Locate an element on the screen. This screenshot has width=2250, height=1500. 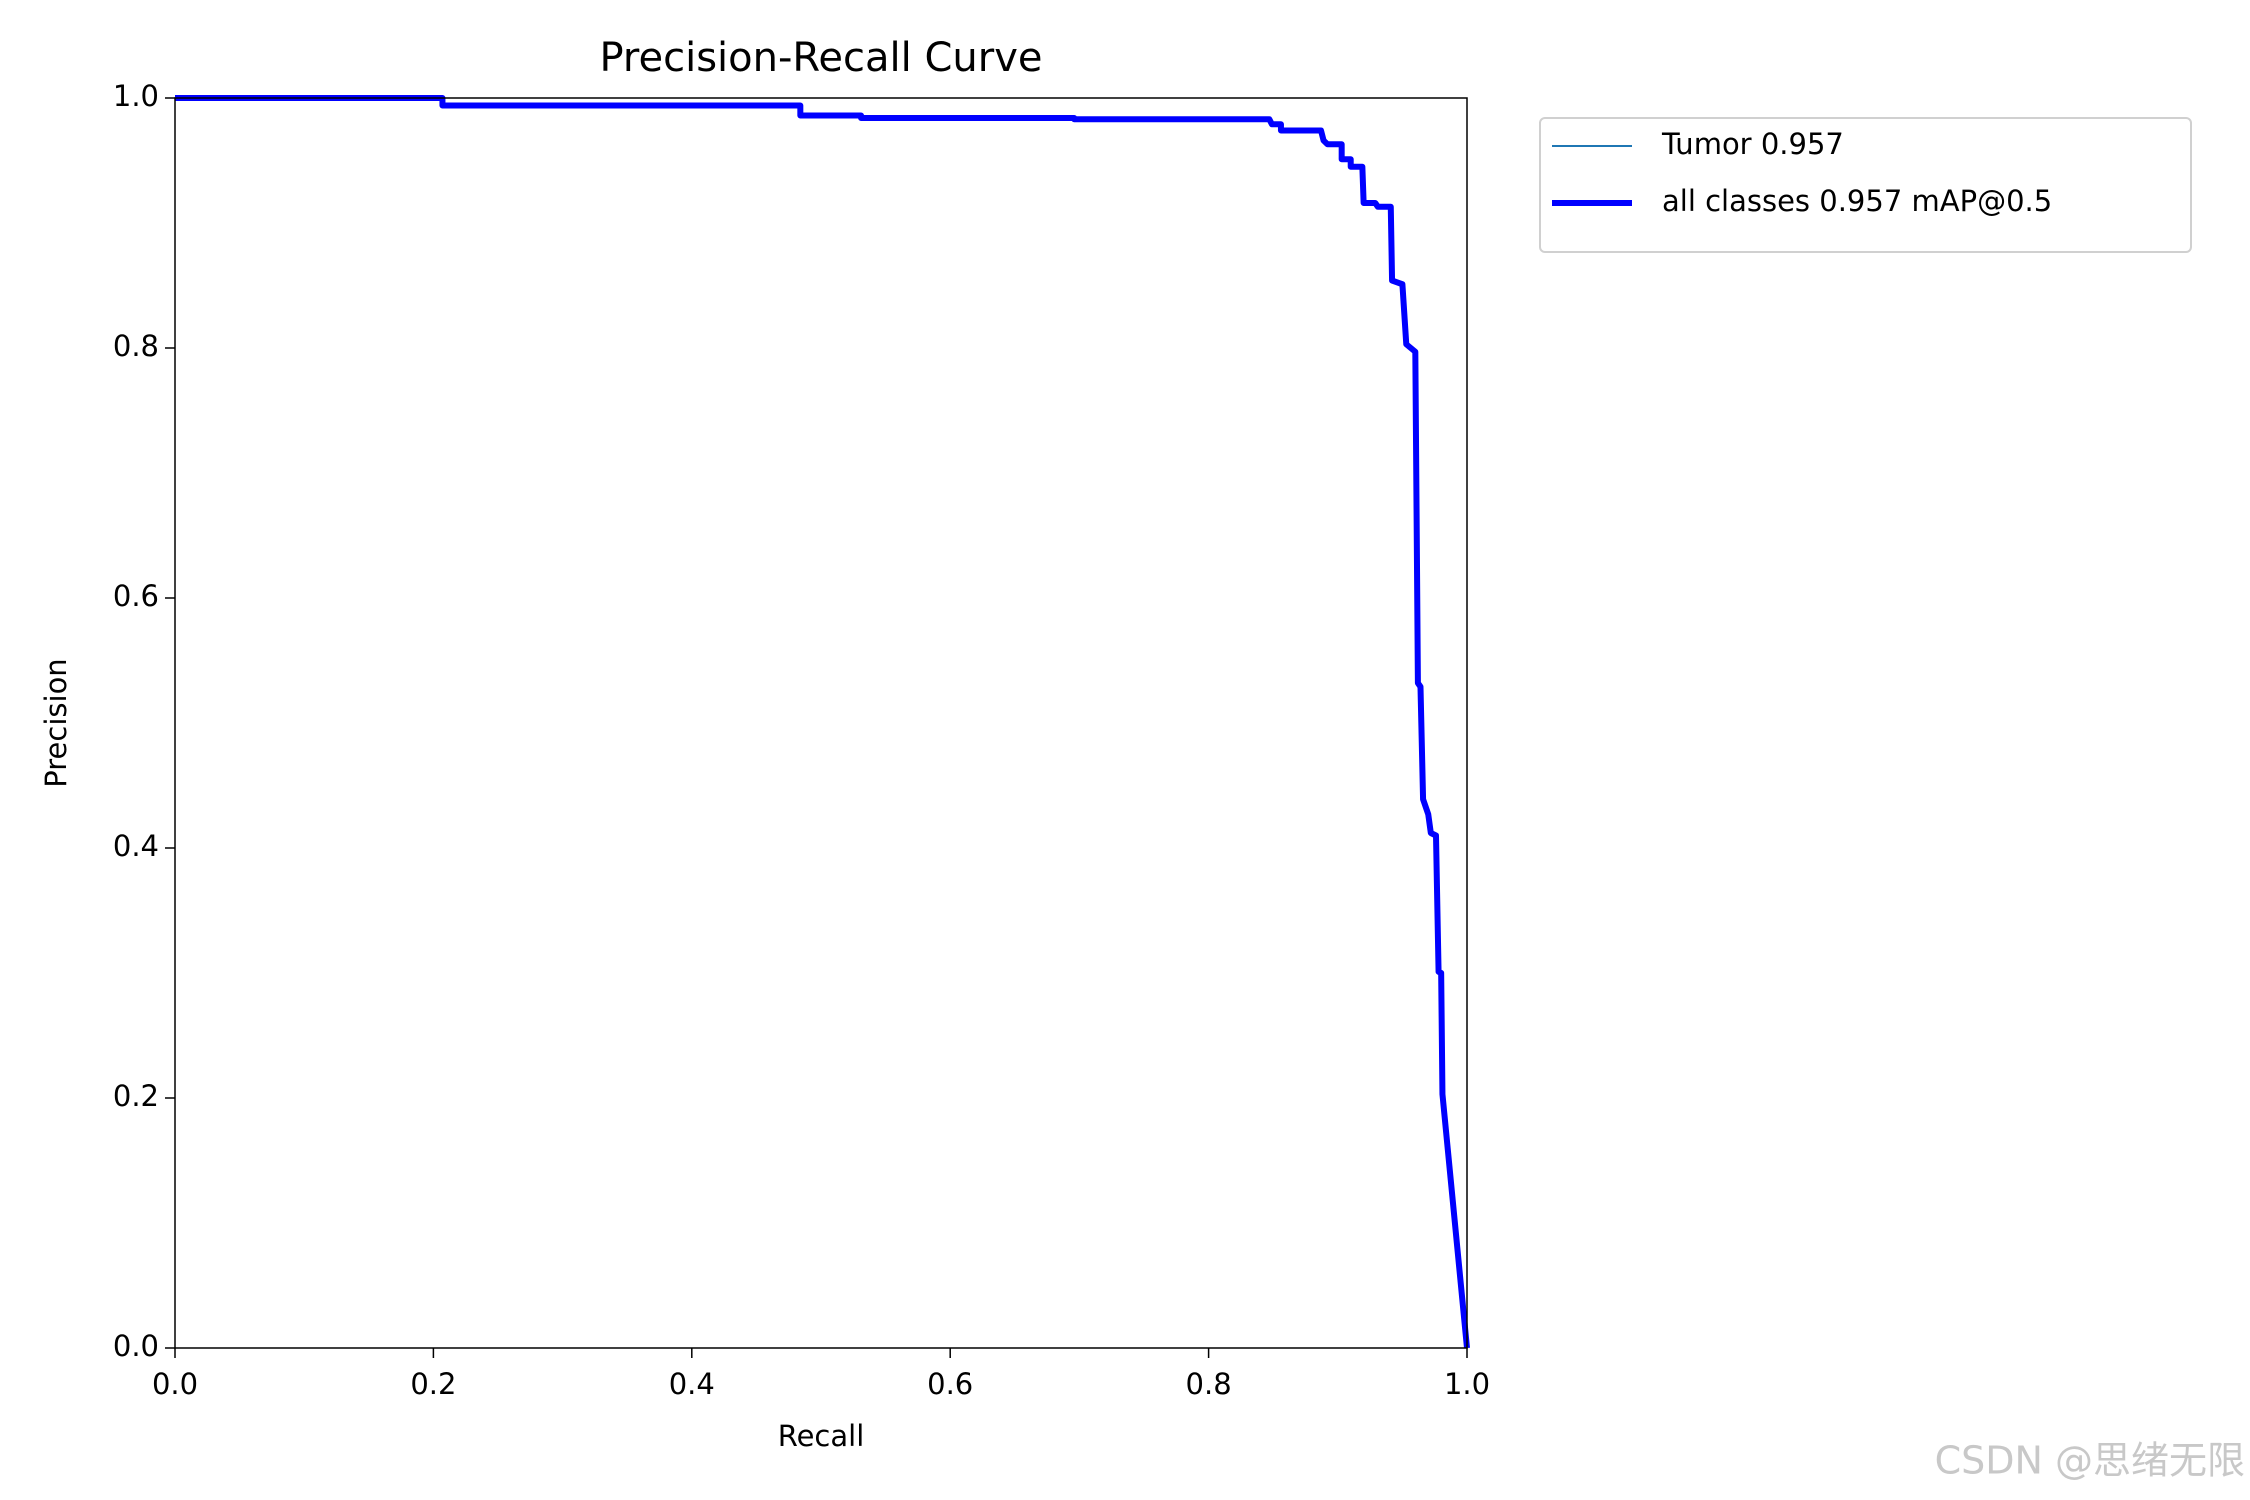
chart-title: Precision-Recall Curve is located at coordinates (821, 58).